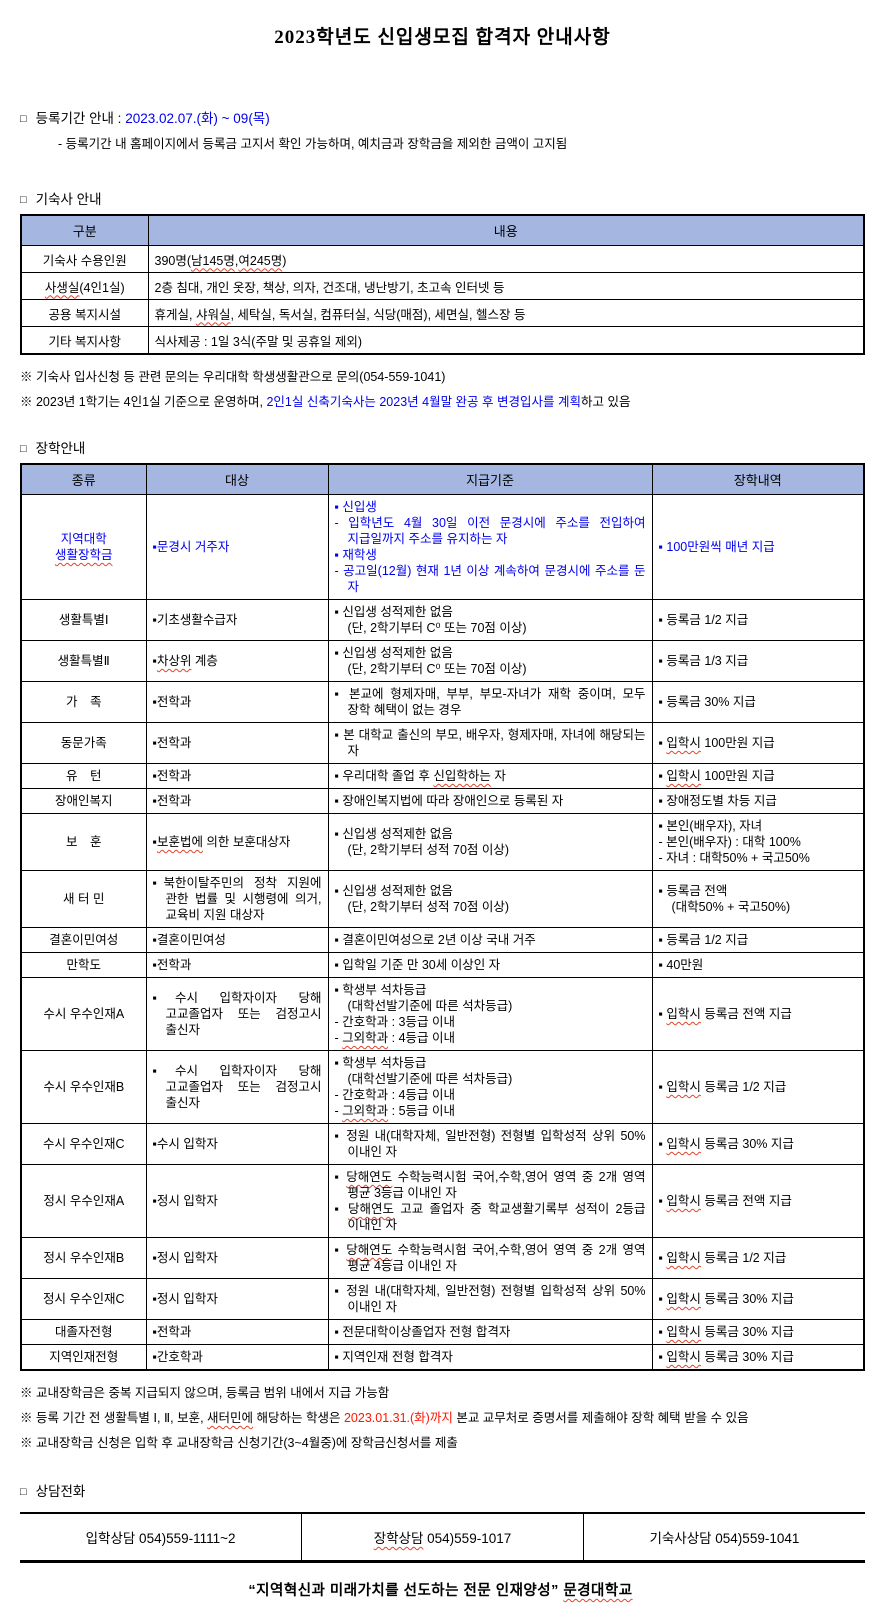 This screenshot has width=881, height=1616. What do you see at coordinates (490, 661) in the screenshot?
I see `scholarship-criteria-cell: ▪ 신입생 성적제한 없음 (단, 2학기부터 C⁰ 또는 70점 이상)` at bounding box center [490, 661].